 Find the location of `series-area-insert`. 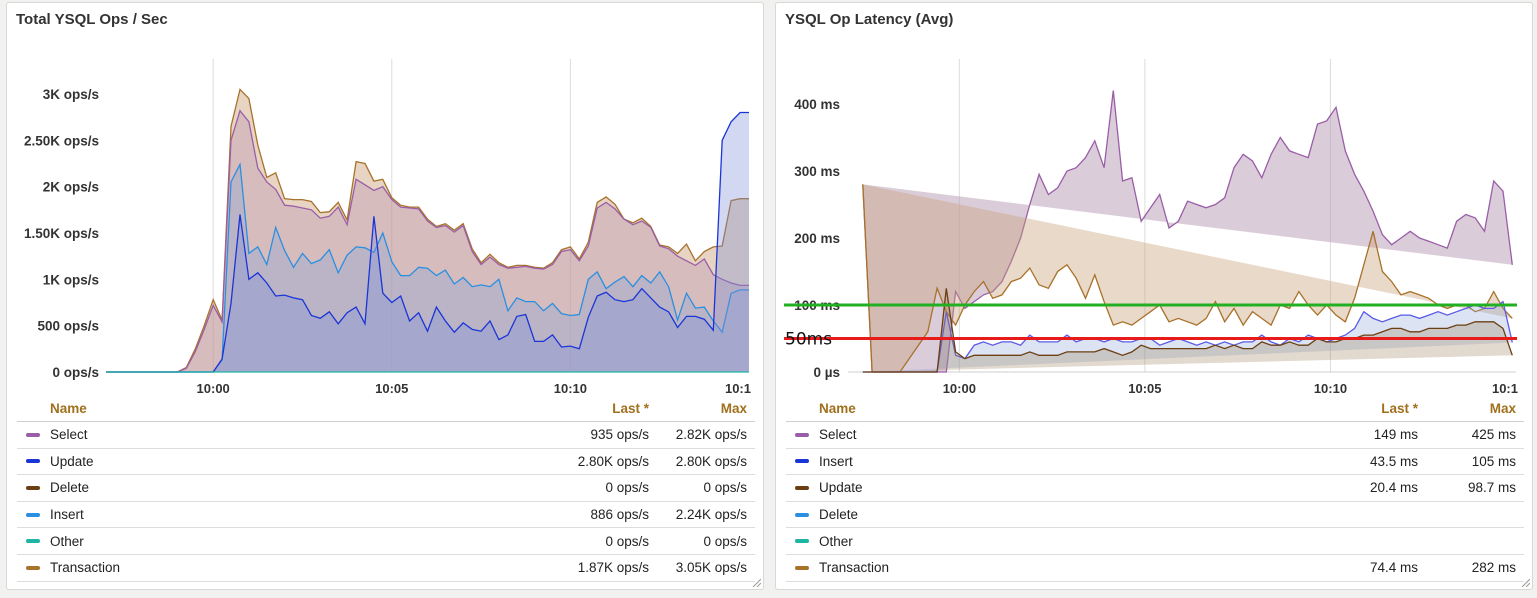

series-area-insert is located at coordinates (1187, 336).